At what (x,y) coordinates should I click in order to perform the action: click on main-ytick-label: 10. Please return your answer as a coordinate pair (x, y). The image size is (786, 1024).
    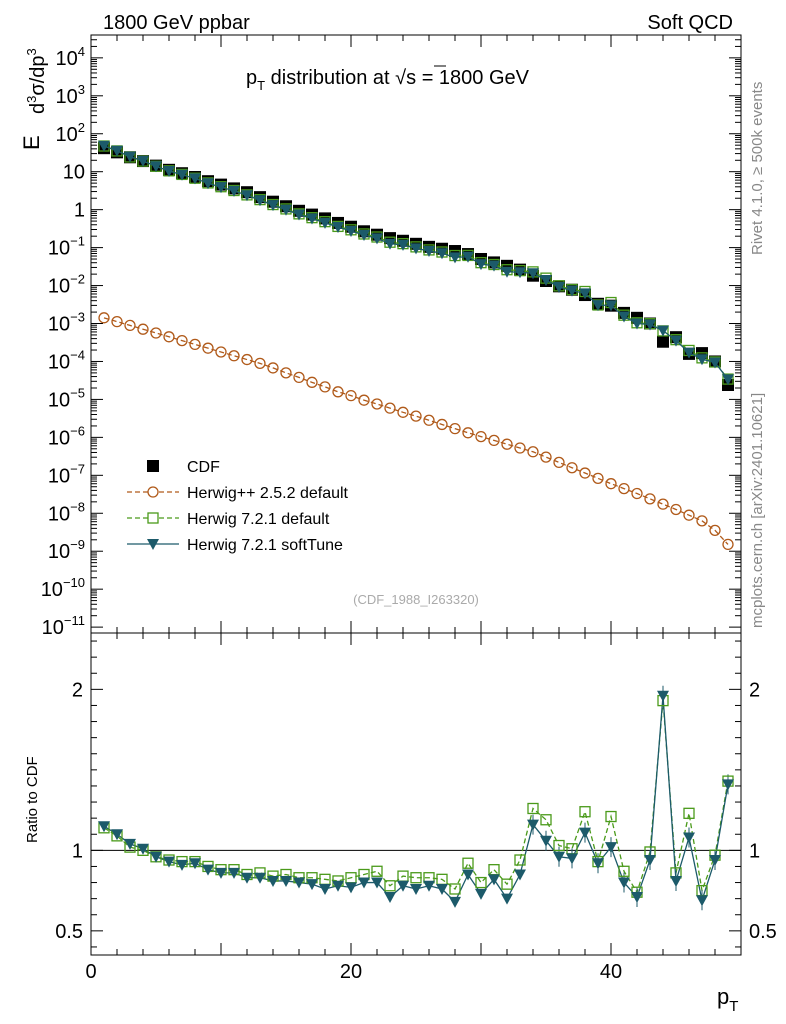
    Looking at the image, I should click on (74, 173).